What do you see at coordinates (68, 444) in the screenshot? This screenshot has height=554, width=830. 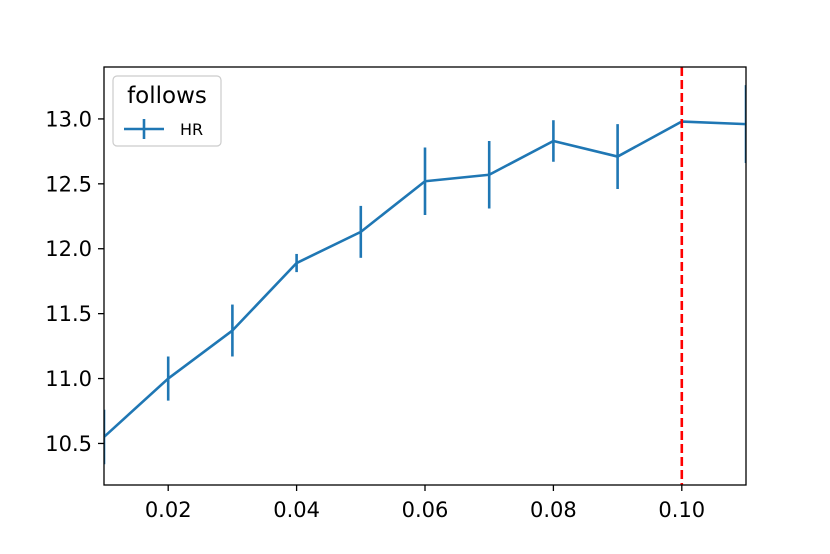 I see `y-tick-label: 10.5` at bounding box center [68, 444].